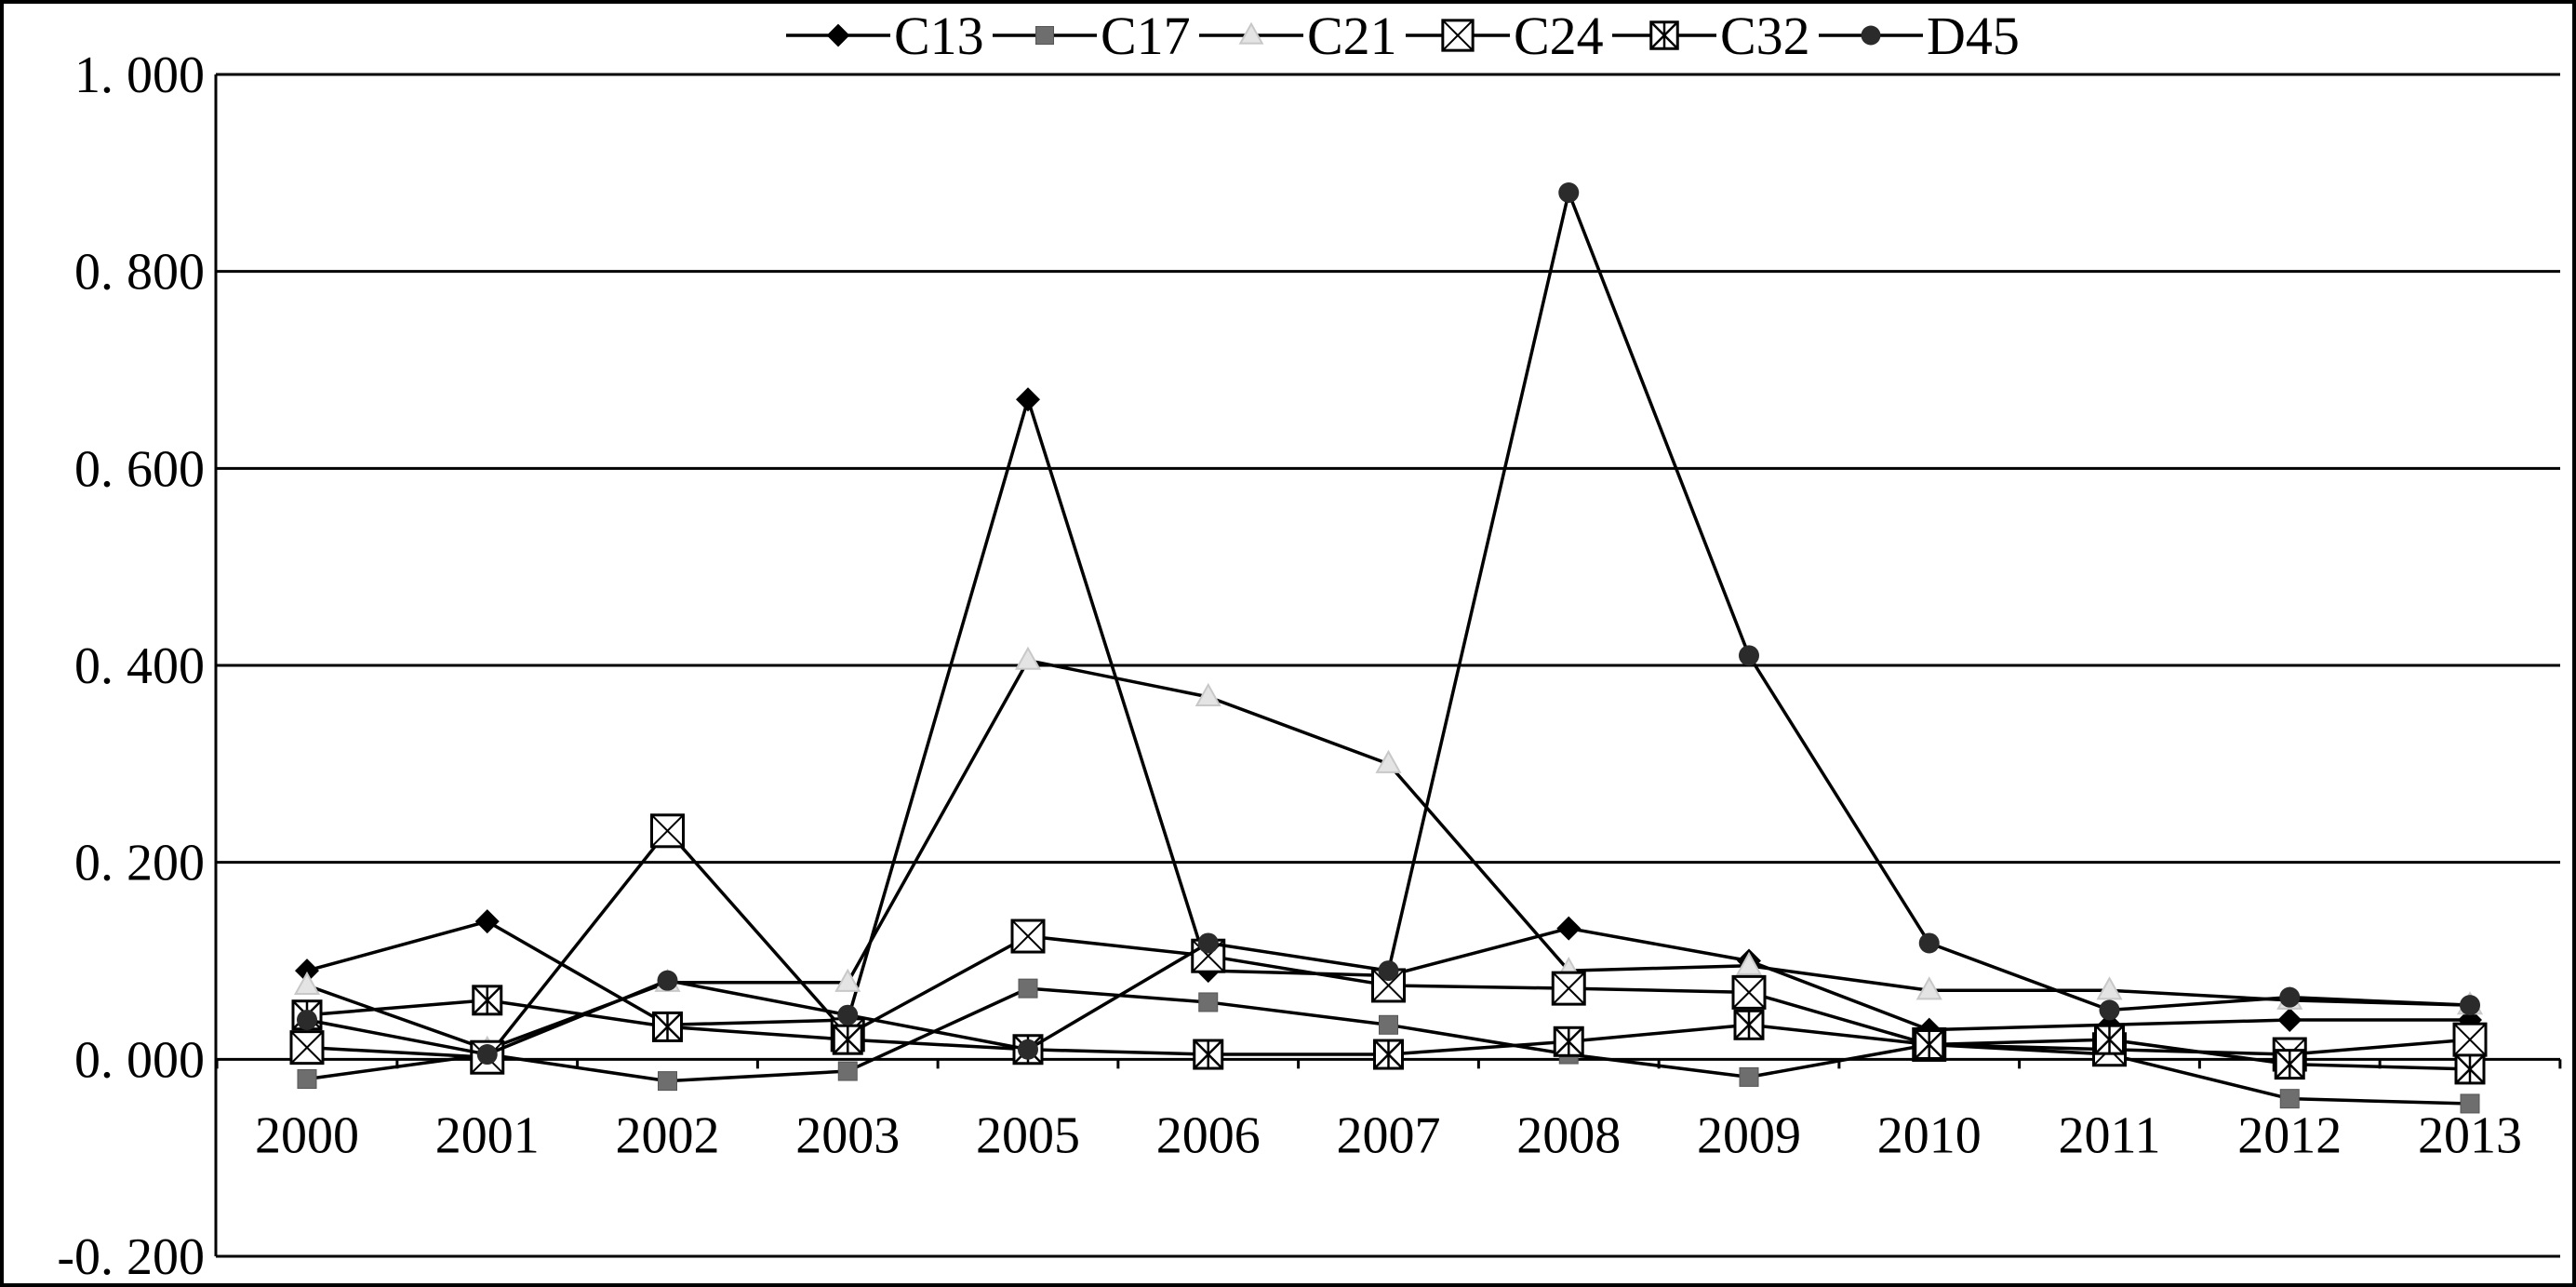 This screenshot has width=2576, height=1287. I want to click on point-c24-2000, so click(307, 1048).